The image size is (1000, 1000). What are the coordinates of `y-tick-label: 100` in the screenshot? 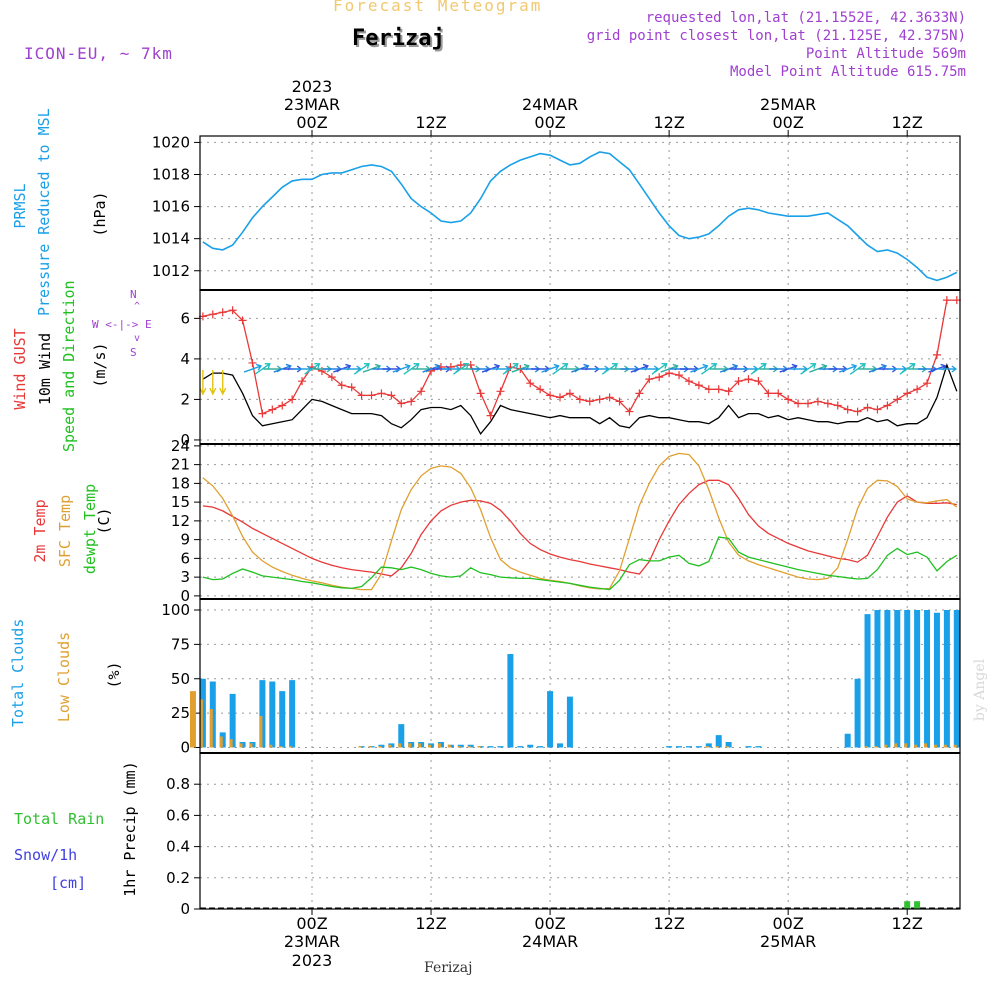 It's located at (175, 610).